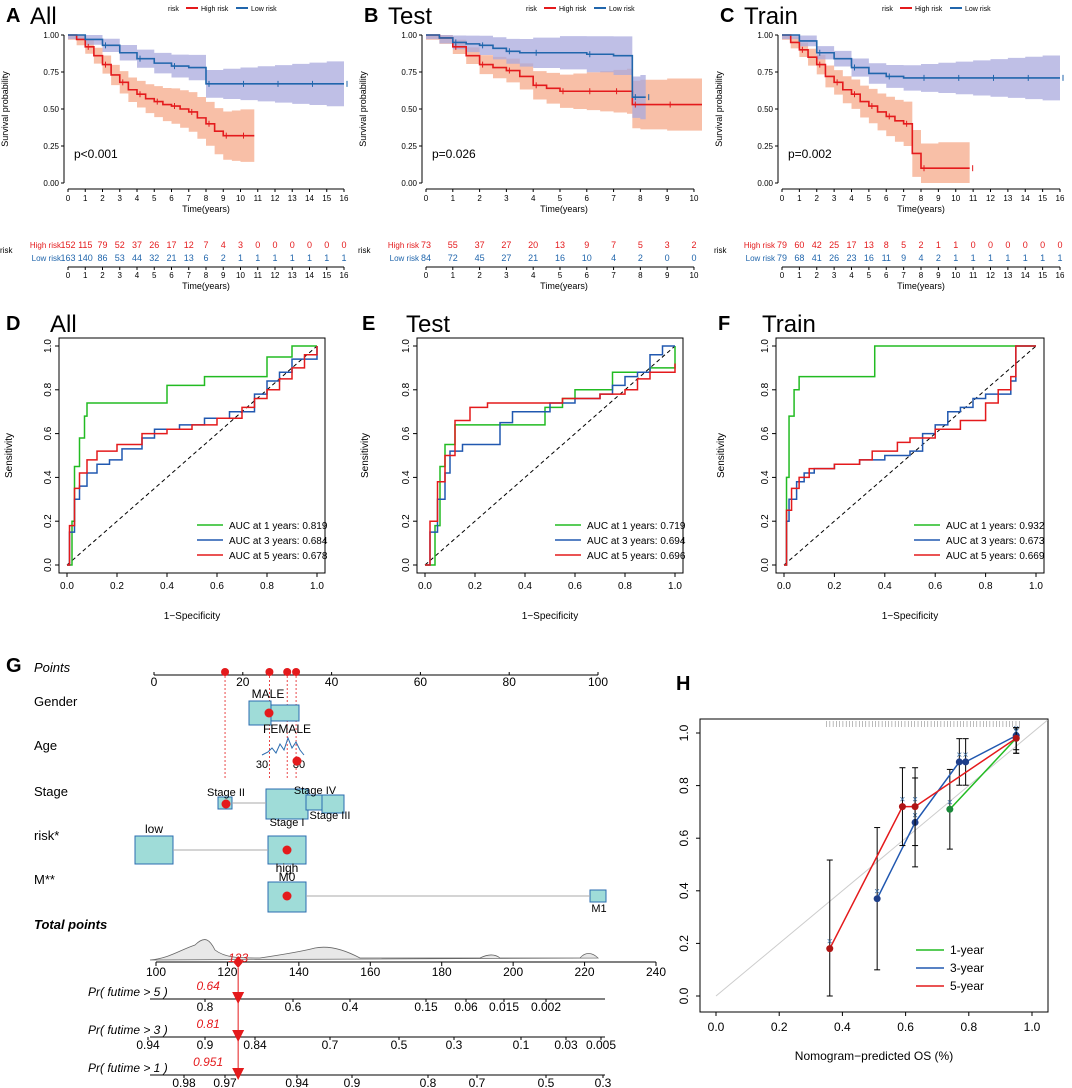 This screenshot has width=1072, height=1088. What do you see at coordinates (406, 346) in the screenshot?
I see `y-tick-label: 1.0` at bounding box center [406, 346].